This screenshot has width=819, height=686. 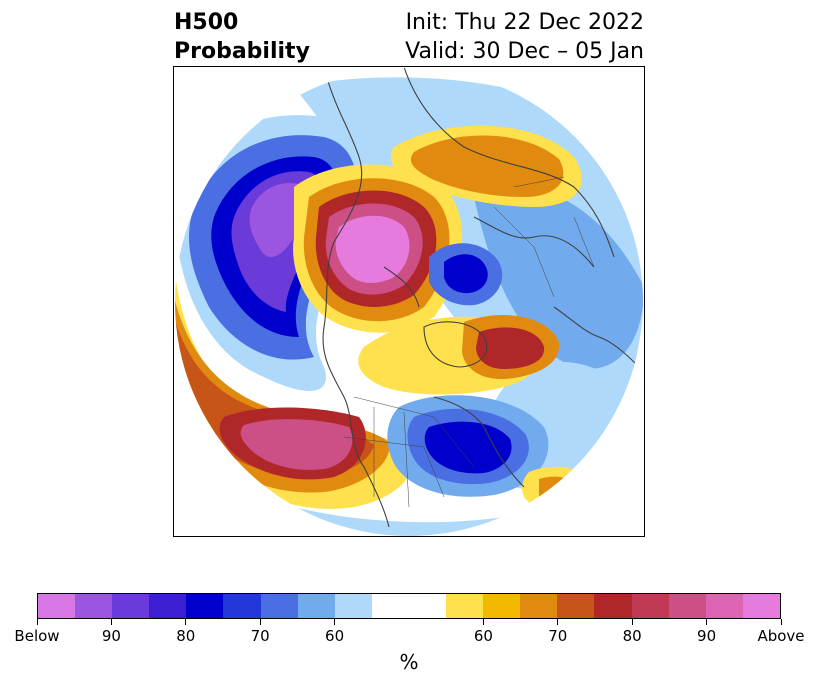 I want to click on init-date: Init: Thu 22 Dec 2022, so click(x=524, y=22).